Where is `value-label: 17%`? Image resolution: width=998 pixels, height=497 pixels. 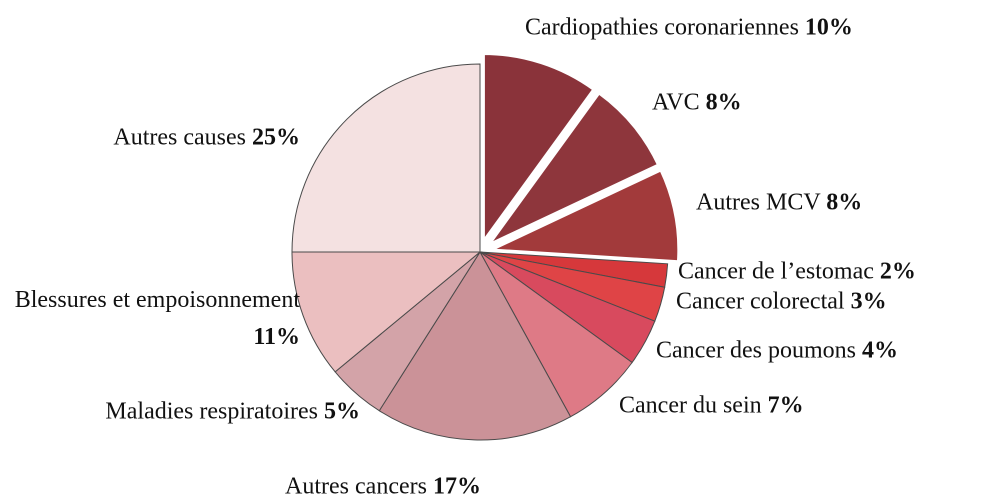 value-label: 17% is located at coordinates (456, 485).